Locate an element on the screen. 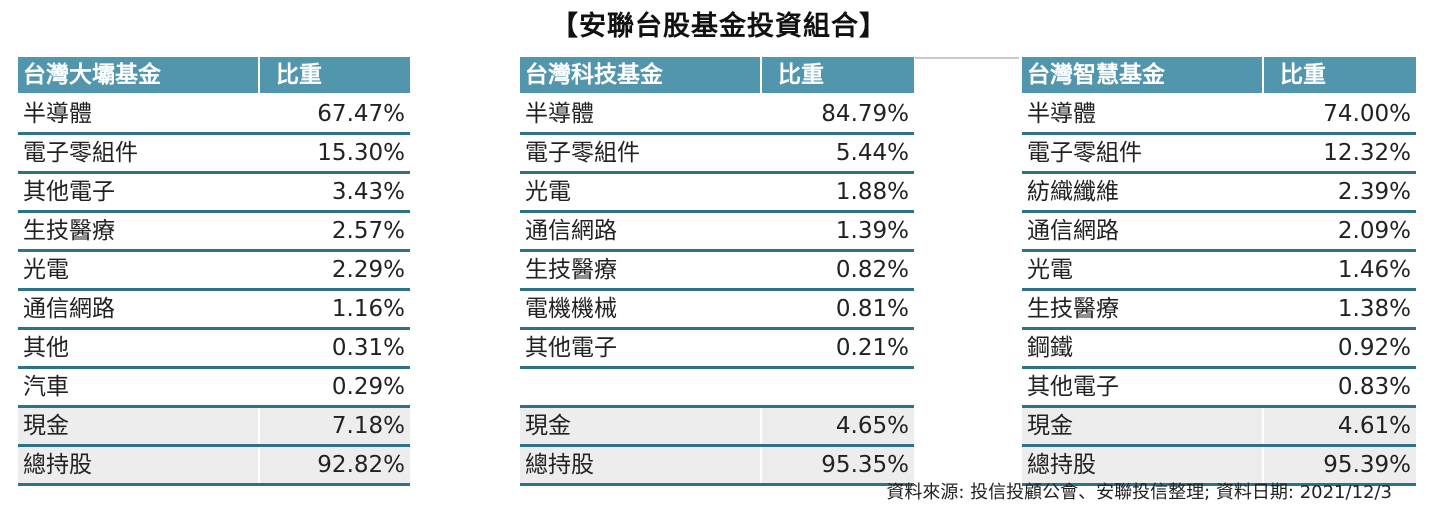  sector-weight: 2.09% is located at coordinates (1339, 231).